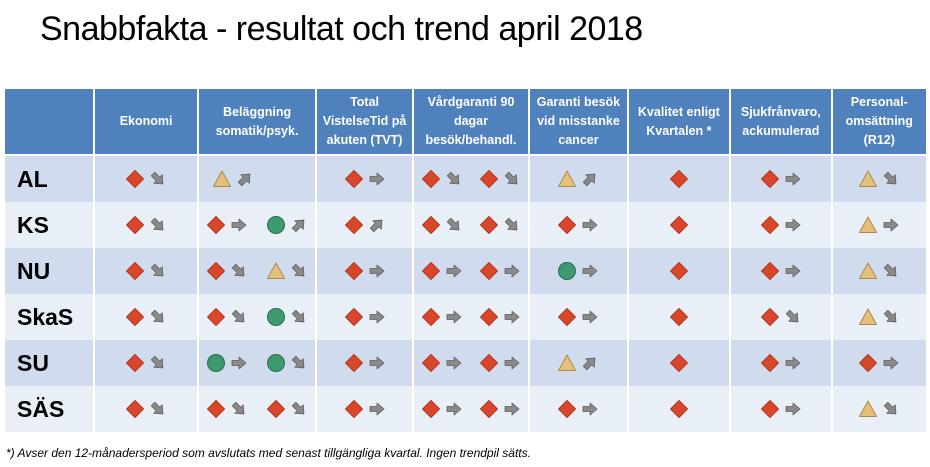 The image size is (930, 467). I want to click on row-label: AL, so click(49, 178).